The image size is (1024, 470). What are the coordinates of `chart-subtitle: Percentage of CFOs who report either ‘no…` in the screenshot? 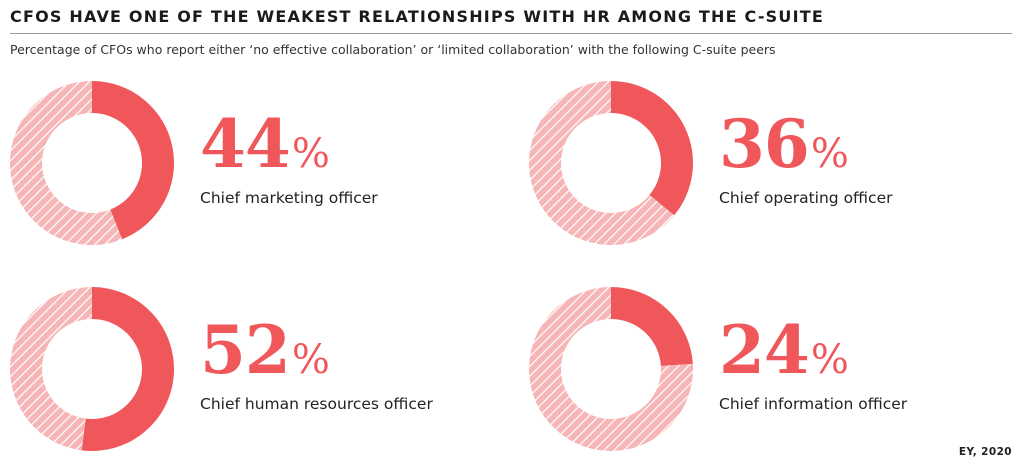 It's located at (393, 49).